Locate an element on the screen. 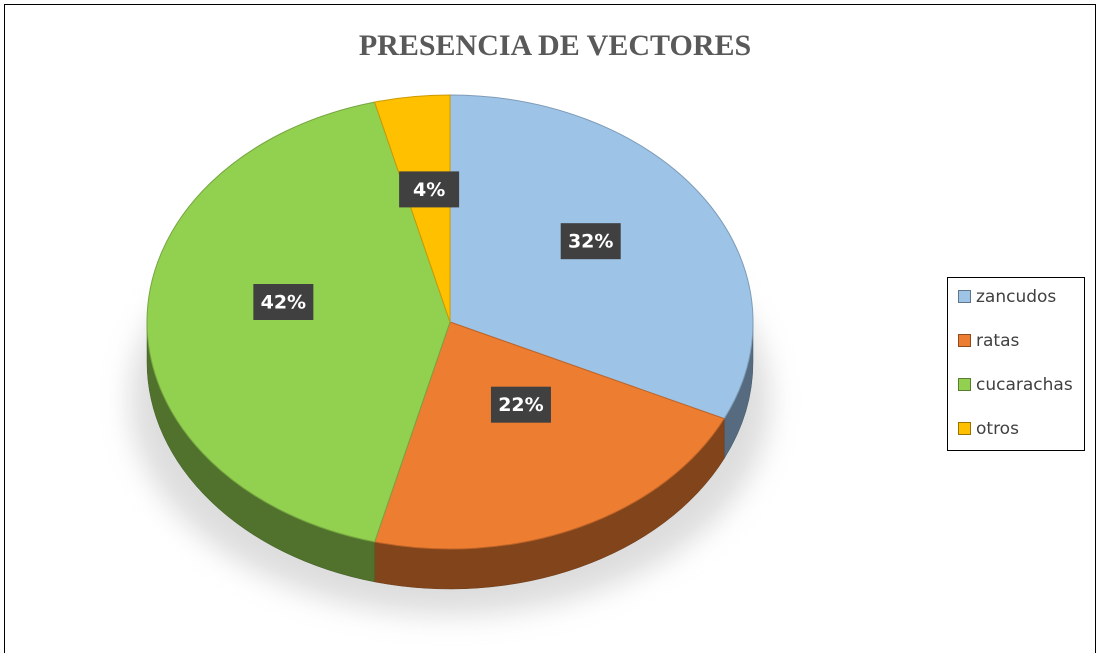 This screenshot has width=1101, height=653. legend-label: cucarachas is located at coordinates (1024, 385).